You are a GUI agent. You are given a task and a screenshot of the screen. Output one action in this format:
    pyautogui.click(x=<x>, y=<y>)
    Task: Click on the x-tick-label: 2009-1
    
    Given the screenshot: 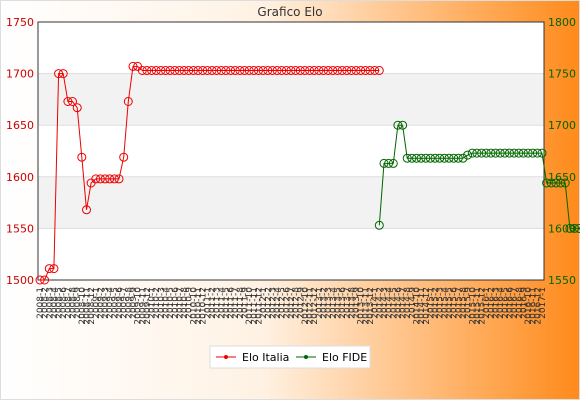 What is the action you would take?
    pyautogui.click(x=97, y=303)
    